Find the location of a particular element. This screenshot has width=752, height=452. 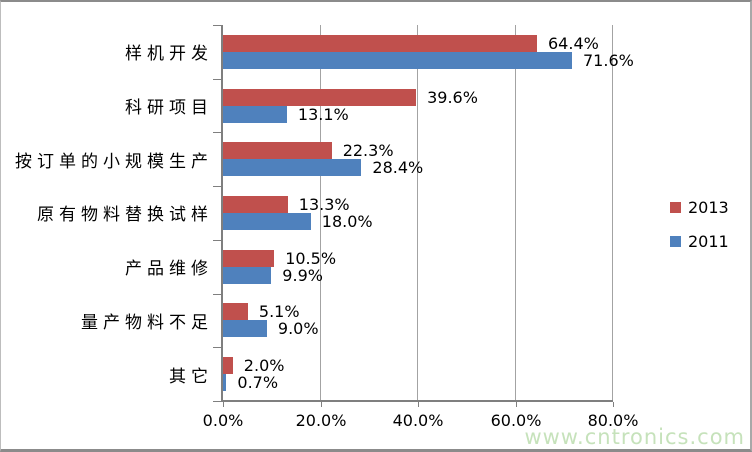

bar-value-label: 18.0% is located at coordinates (347, 221).